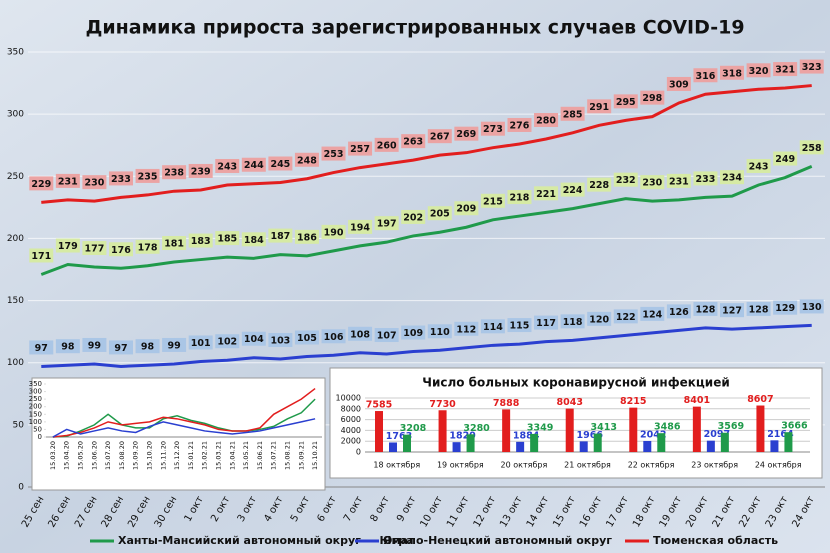 This screenshot has width=830, height=553. Describe the element at coordinates (697, 400) in the screenshot. I see `data-label: 8401` at that location.